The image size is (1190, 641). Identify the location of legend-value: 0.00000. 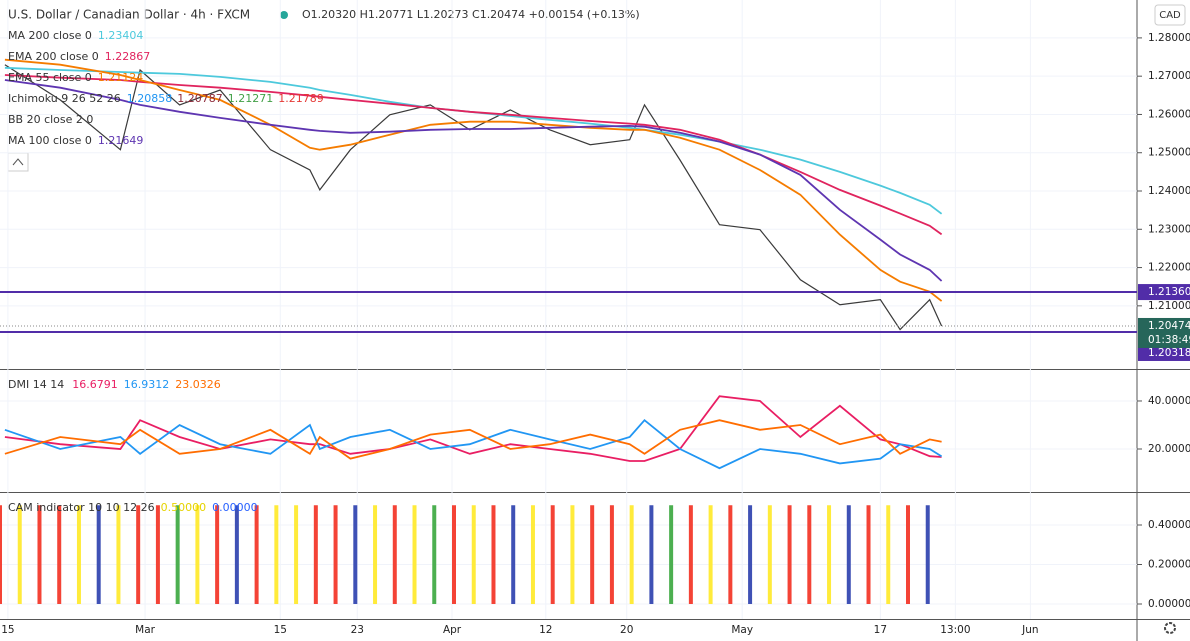
(235, 507).